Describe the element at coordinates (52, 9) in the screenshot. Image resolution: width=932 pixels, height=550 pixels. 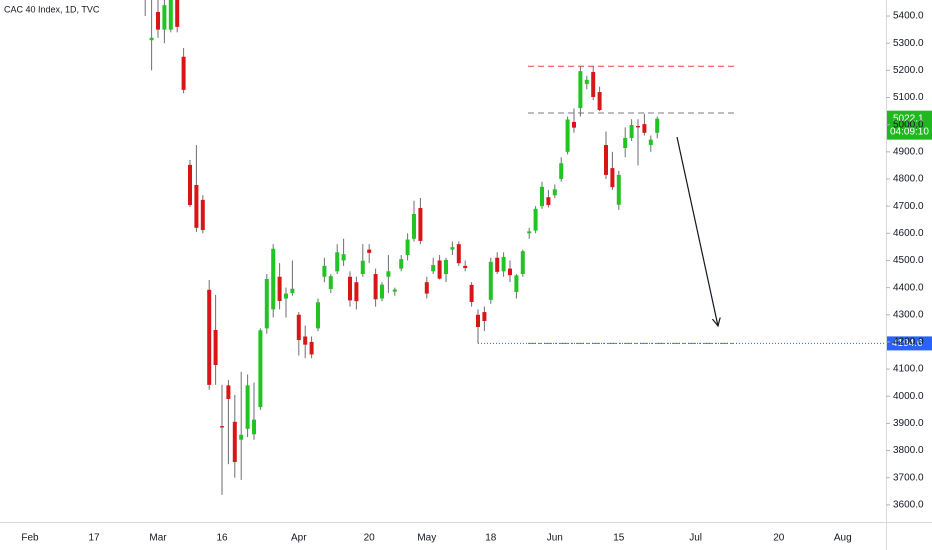
I see `chart-title: CAC 40 Index, 1D, TVC` at that location.